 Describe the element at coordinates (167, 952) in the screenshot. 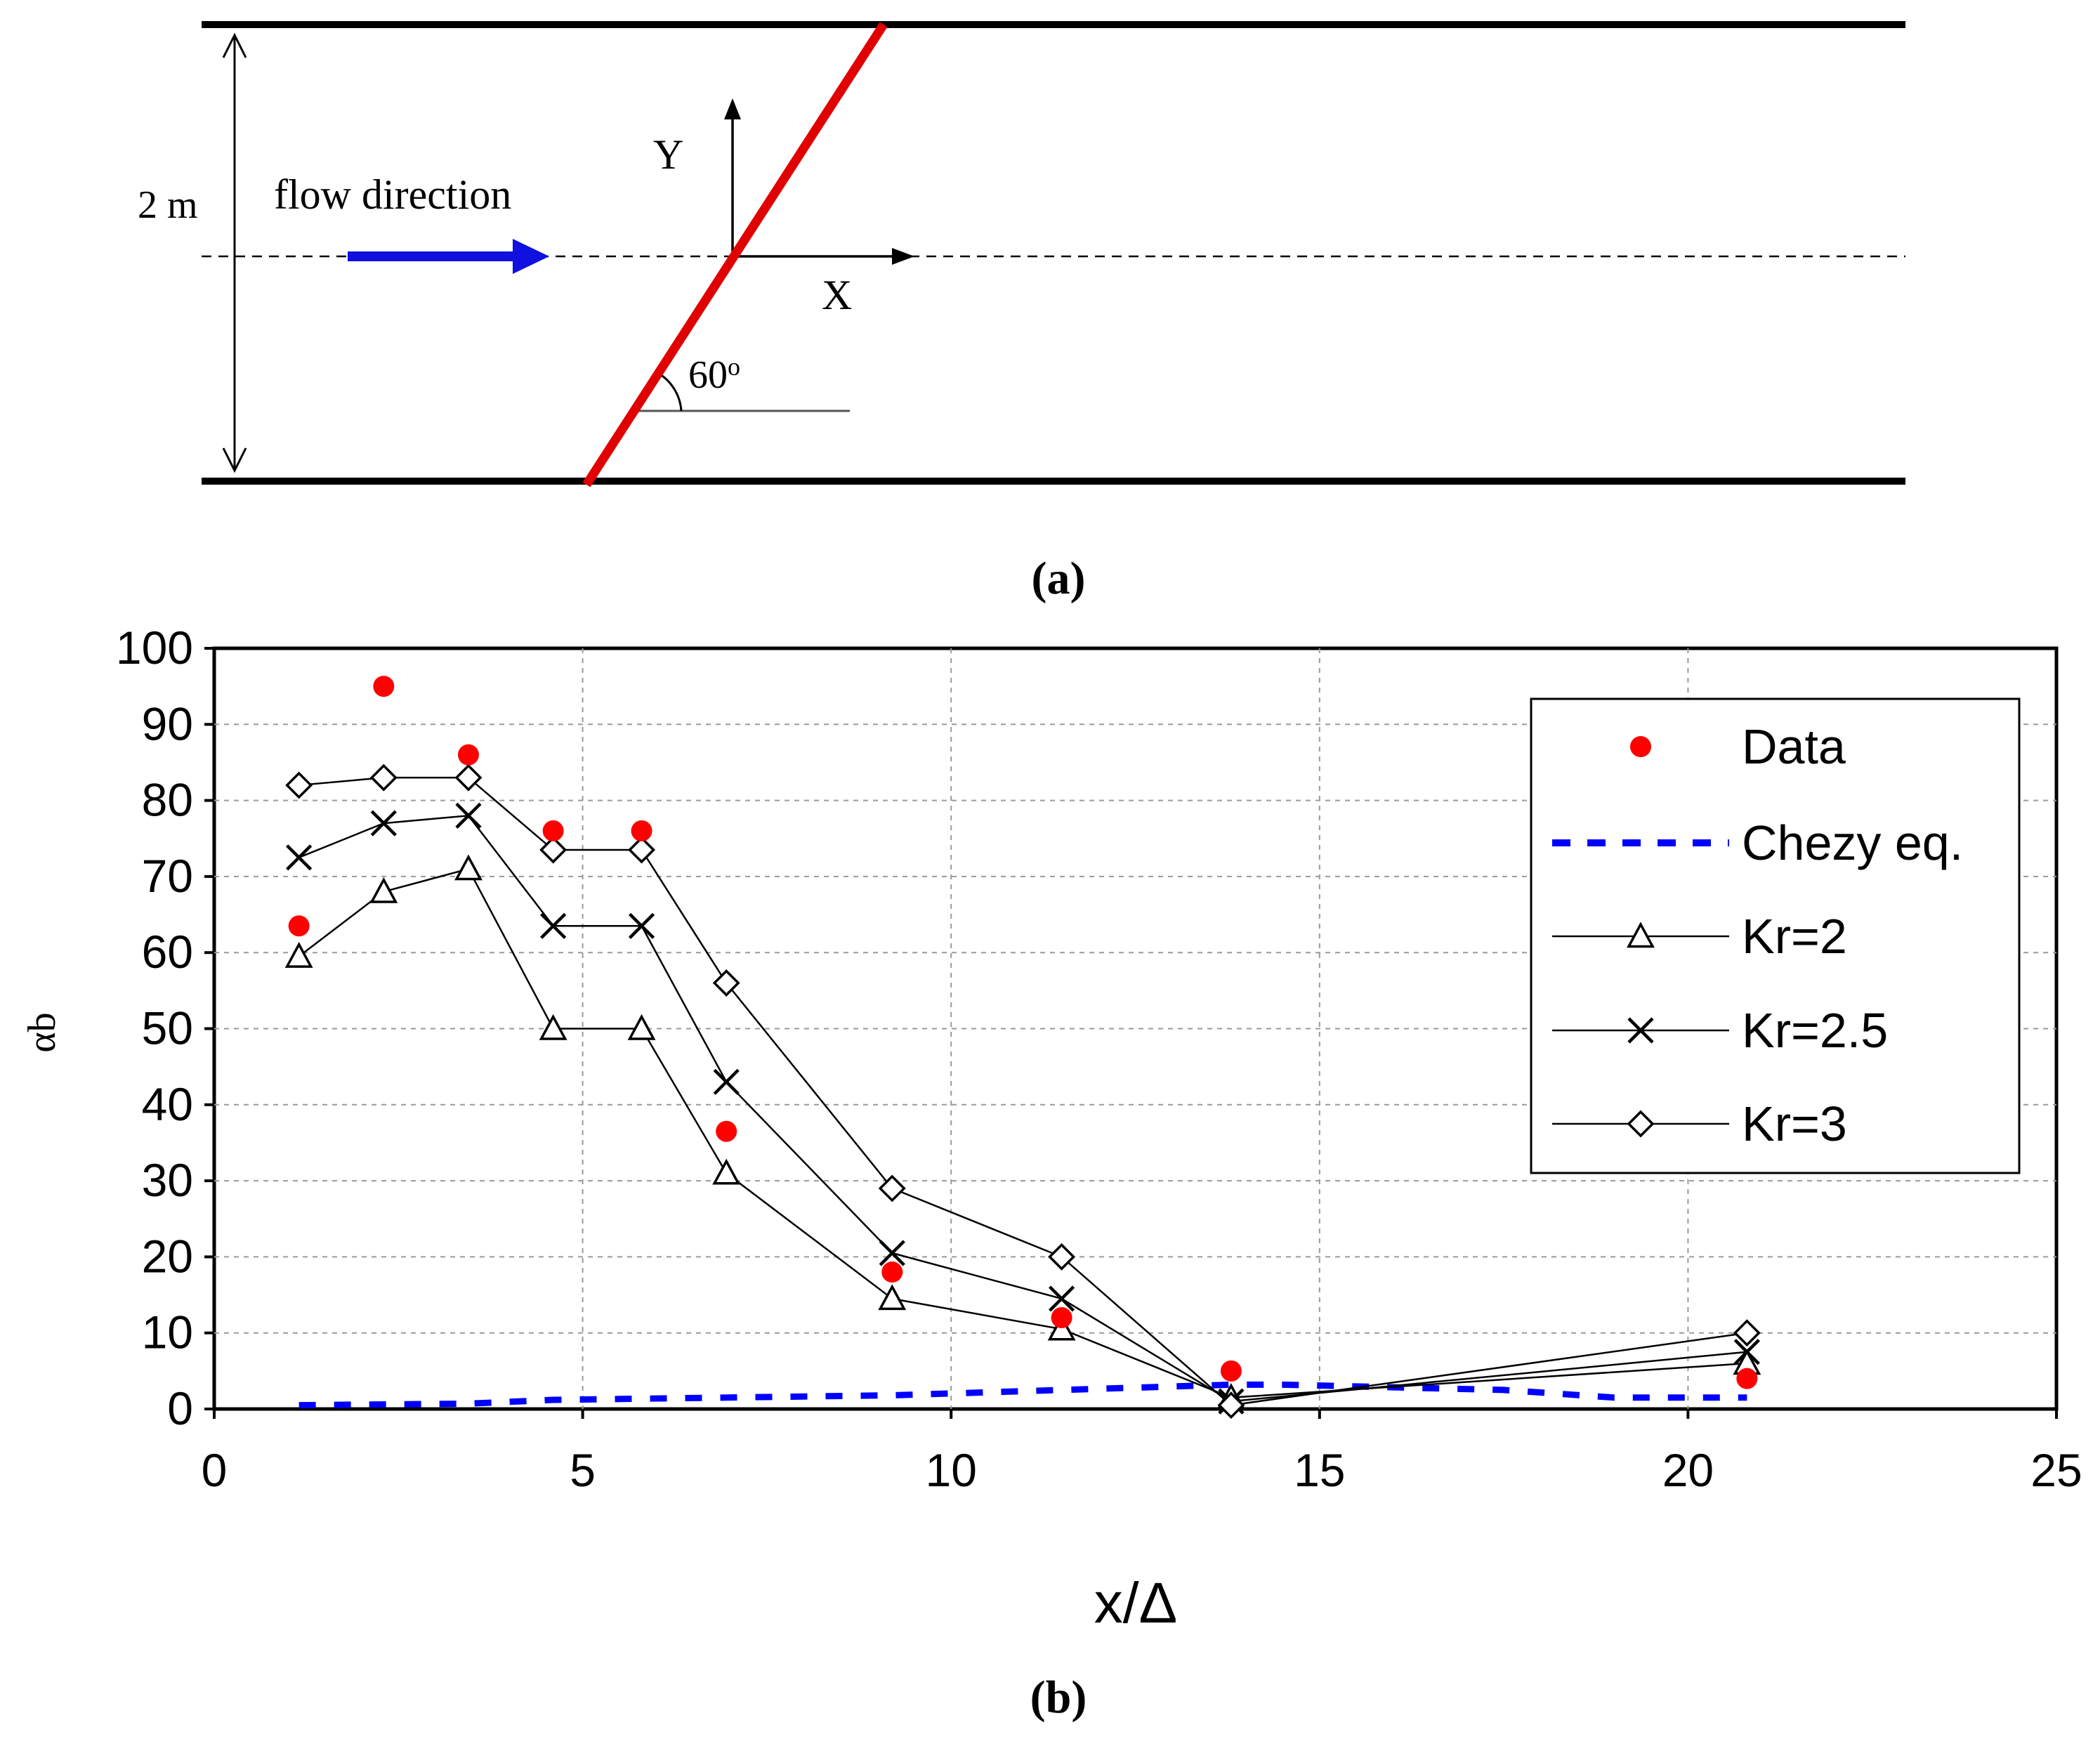

I see `y-tick-label: 60` at that location.